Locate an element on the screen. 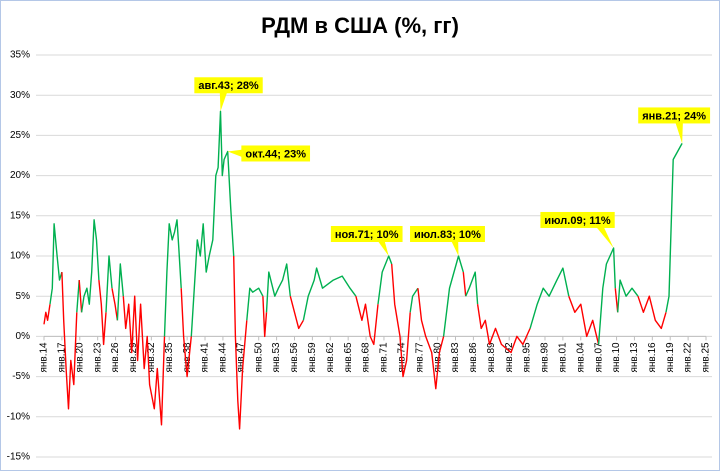  x-tick-label: янв.62 is located at coordinates (330, 357).